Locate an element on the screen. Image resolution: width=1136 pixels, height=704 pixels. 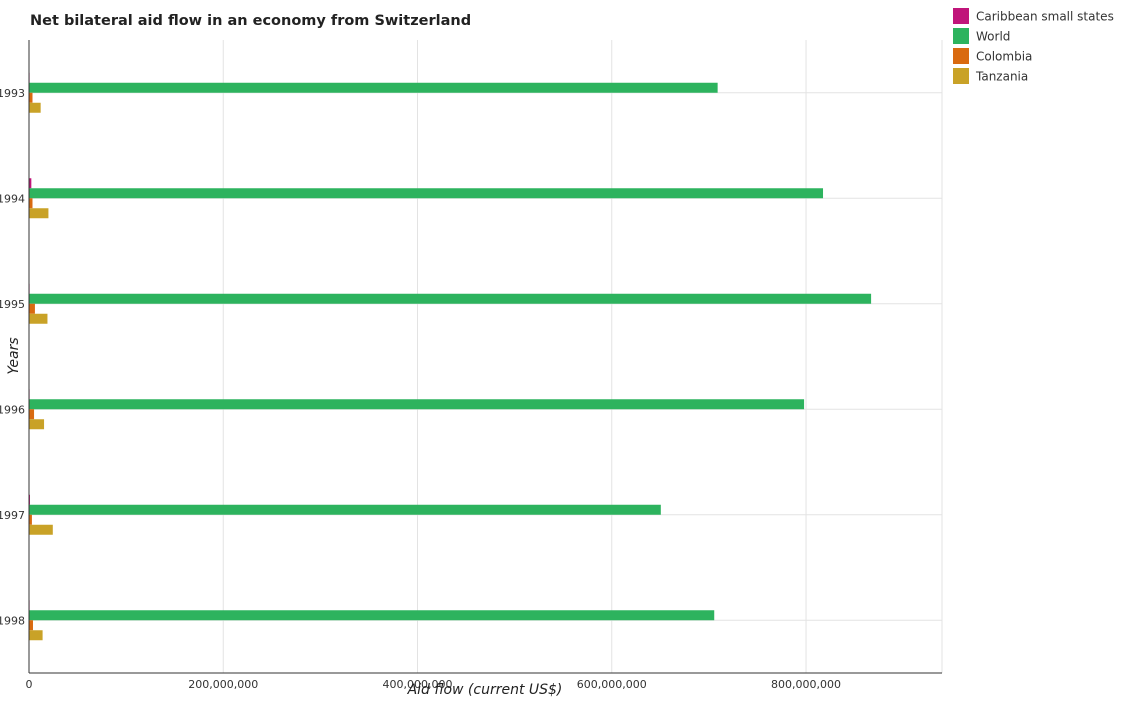
y-axis-label: Years is located at coordinates (14, 355).